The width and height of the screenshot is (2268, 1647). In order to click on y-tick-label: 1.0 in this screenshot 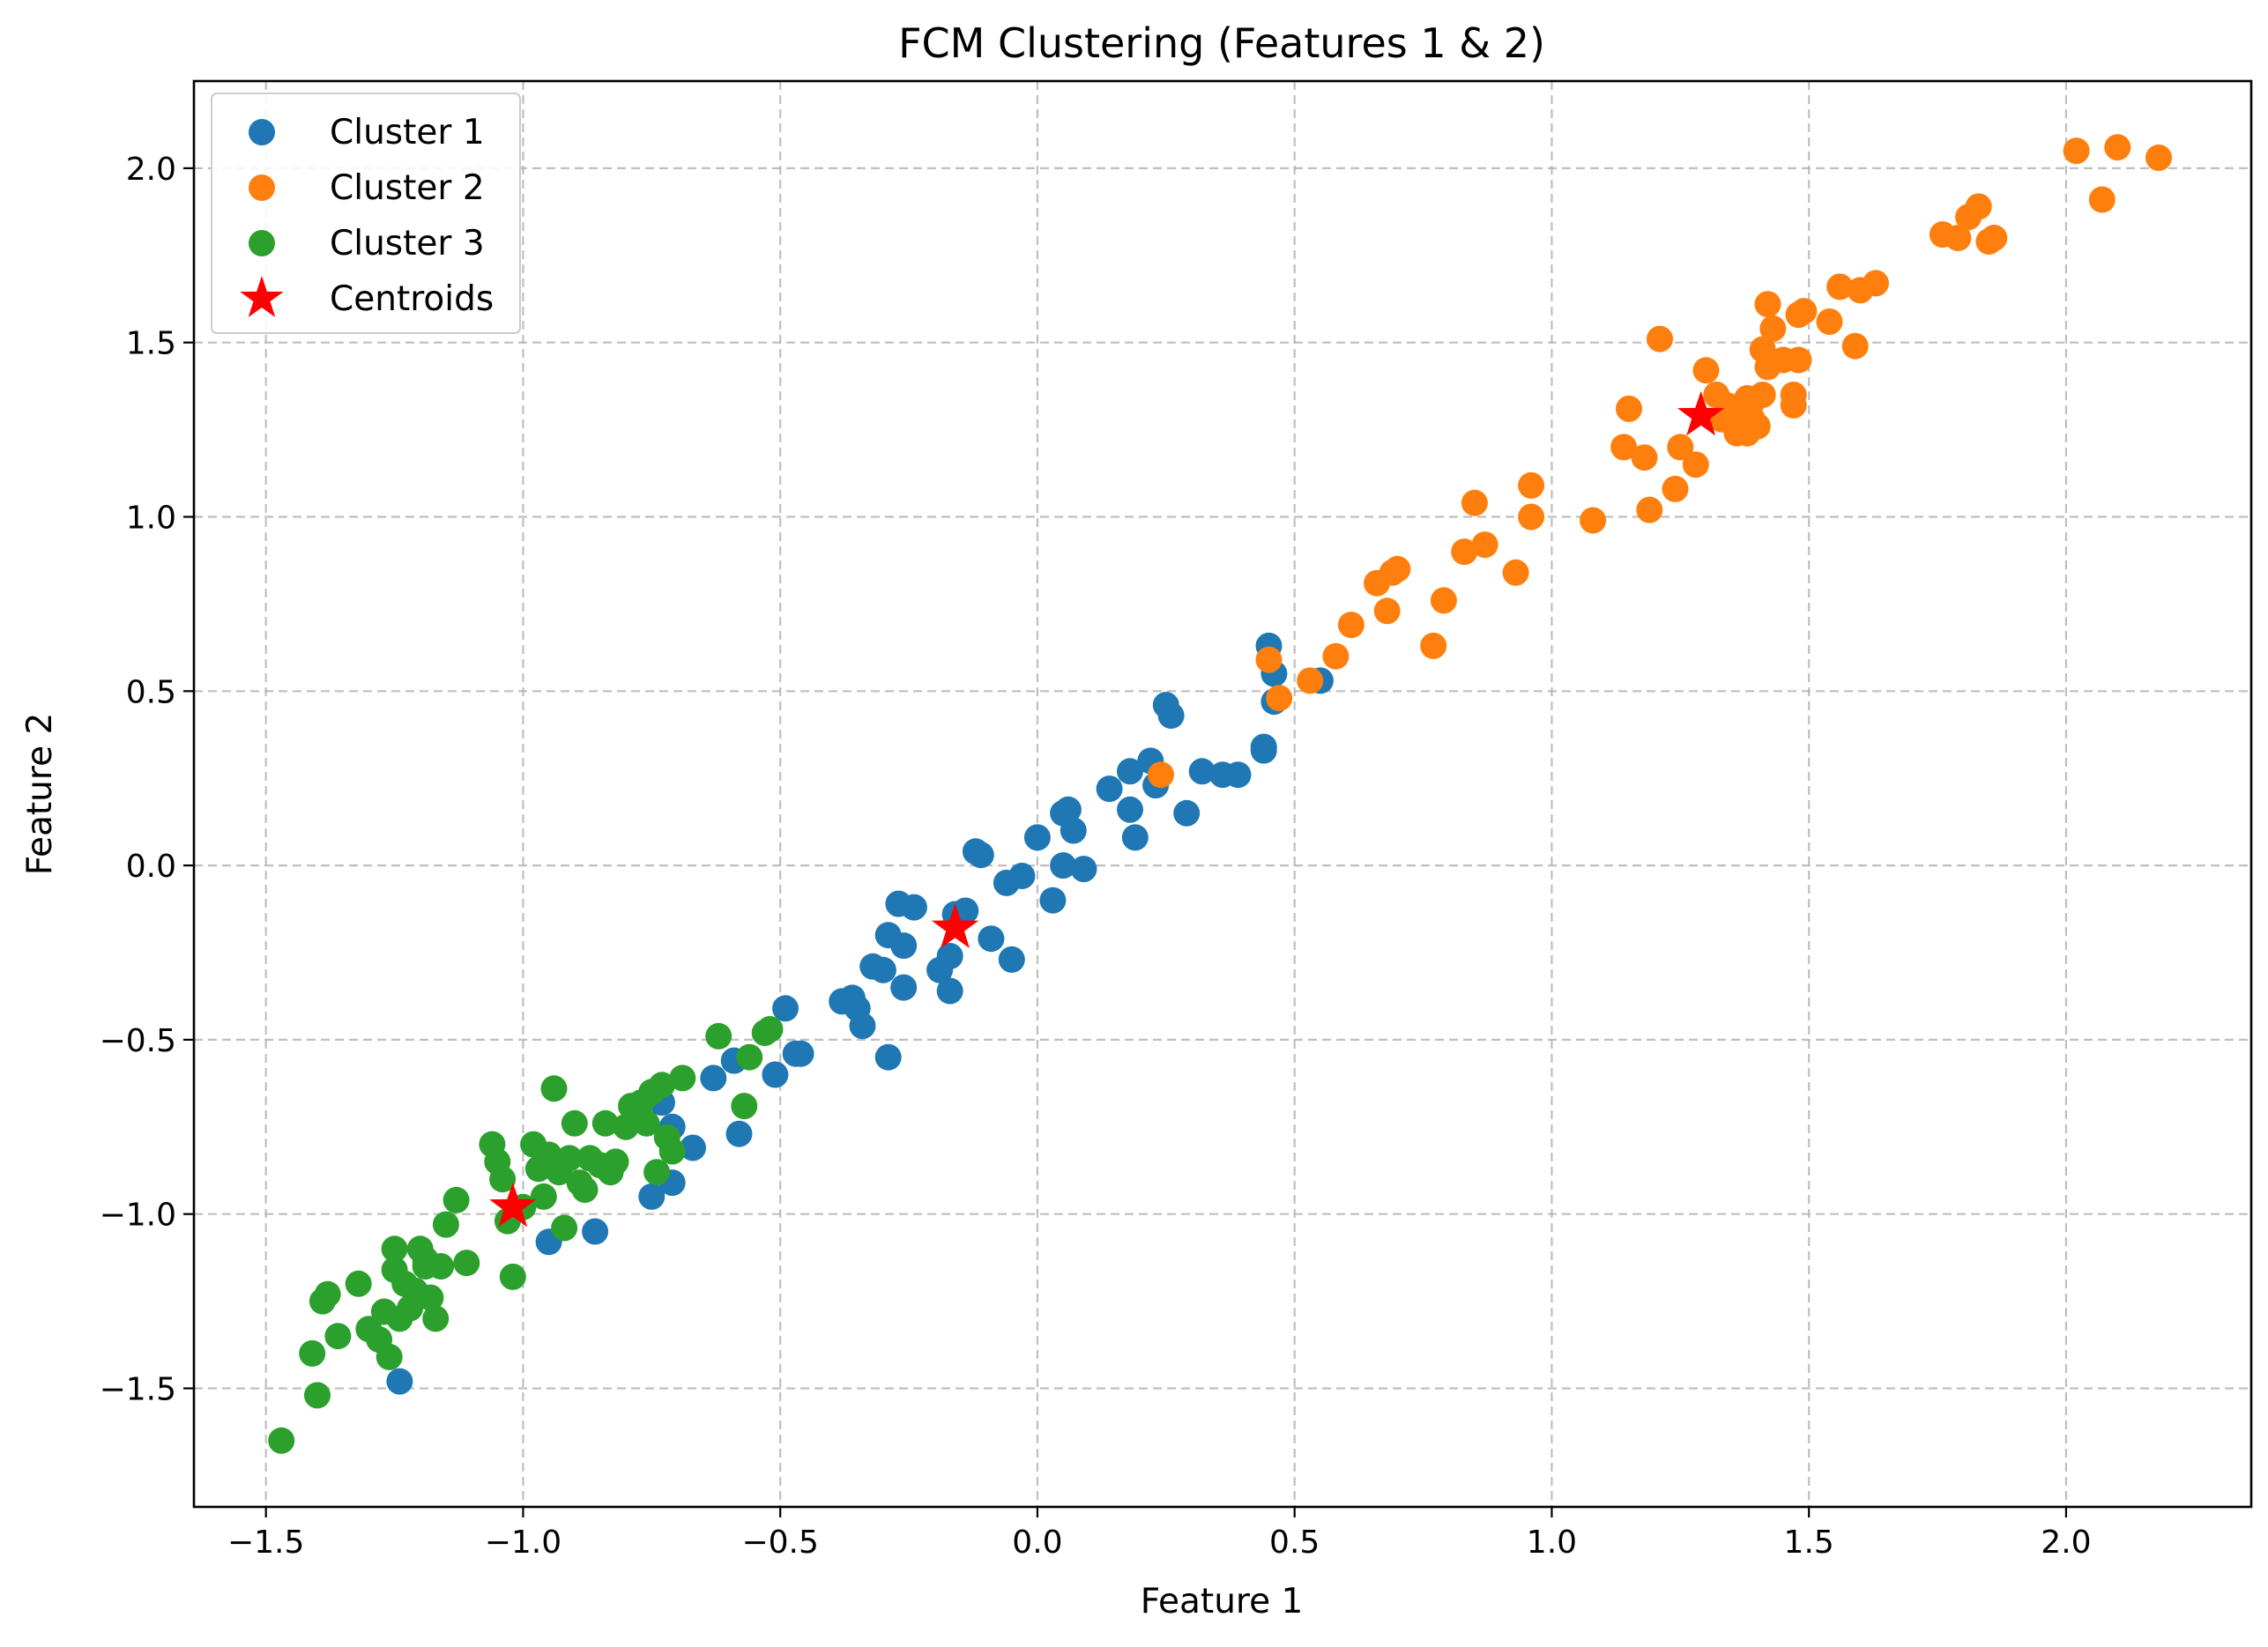, I will do `click(151, 518)`.